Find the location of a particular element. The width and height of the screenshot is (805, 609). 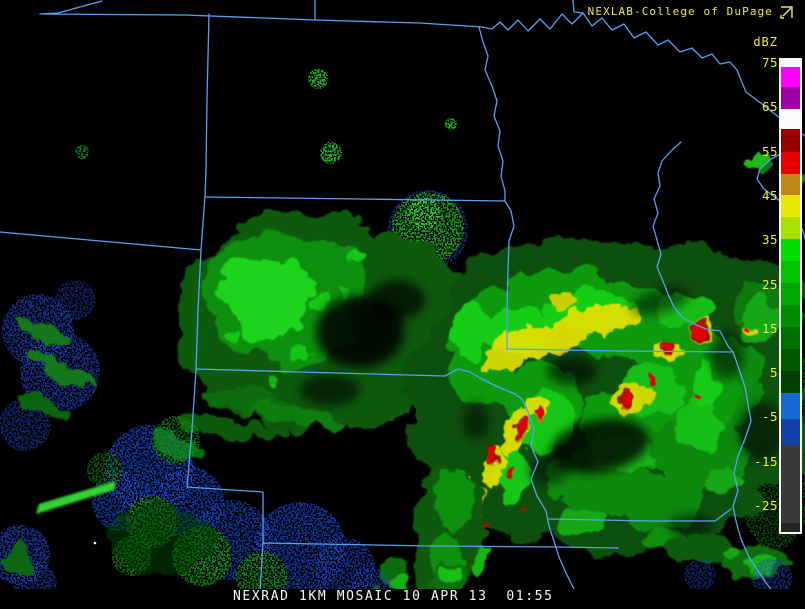

echo-wyoming-green is located at coordinates (50, 449).